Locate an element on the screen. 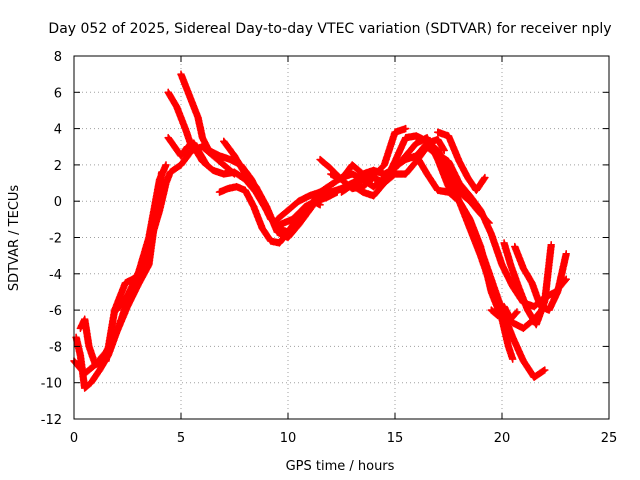 The image size is (640, 480). x-tick-label: 5 is located at coordinates (181, 438).